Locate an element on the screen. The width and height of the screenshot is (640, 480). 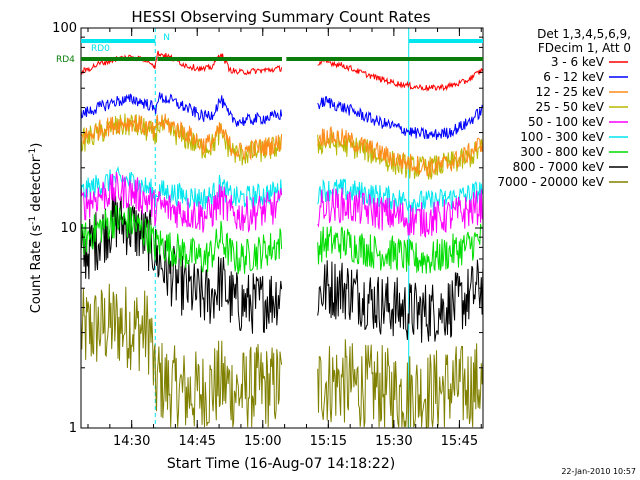
legend-entry-label: 50 - 100 keV is located at coordinates (566, 122).